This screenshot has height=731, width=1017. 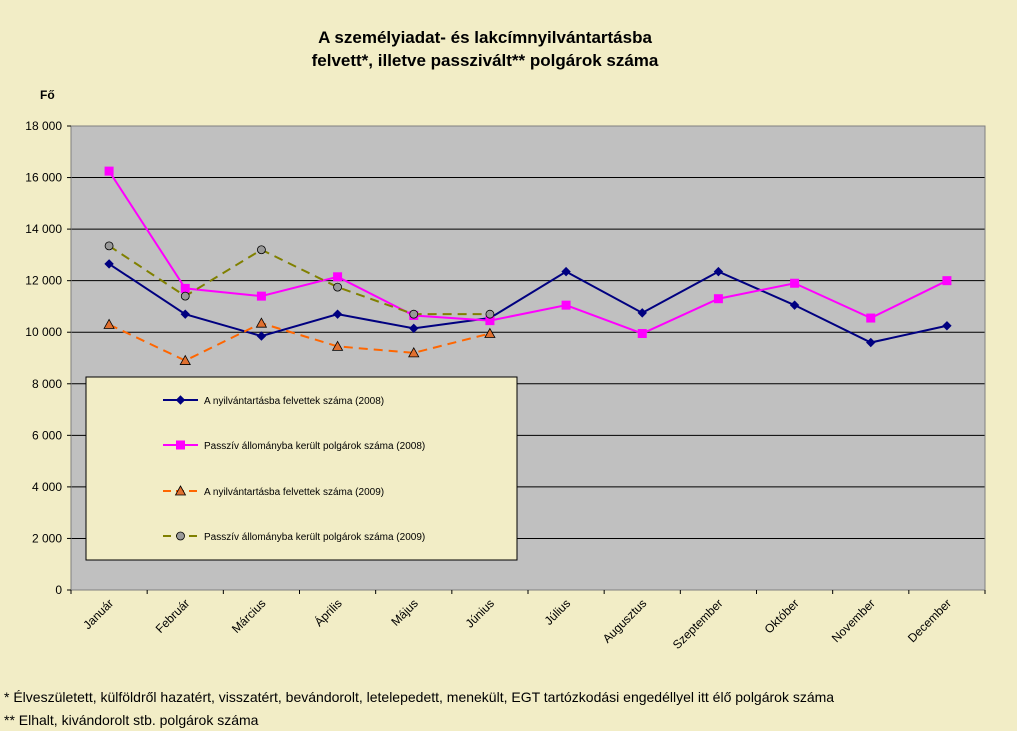 I want to click on y-tick-label: 6 000, so click(x=47, y=435).